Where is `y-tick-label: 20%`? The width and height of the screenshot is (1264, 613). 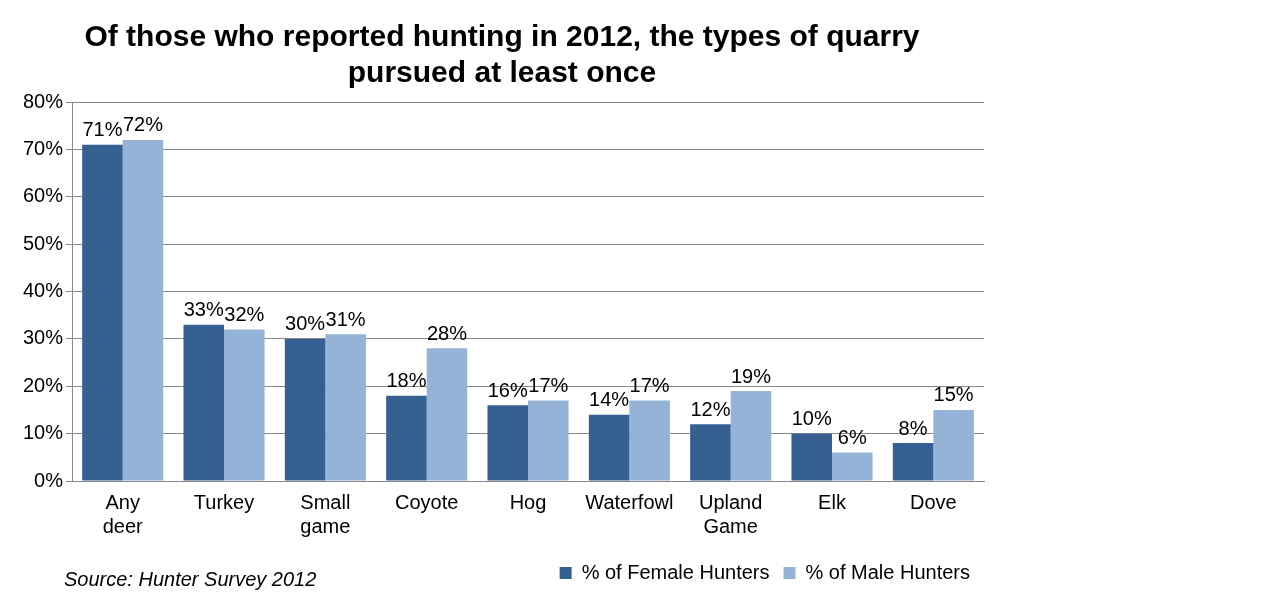 y-tick-label: 20% is located at coordinates (43, 384).